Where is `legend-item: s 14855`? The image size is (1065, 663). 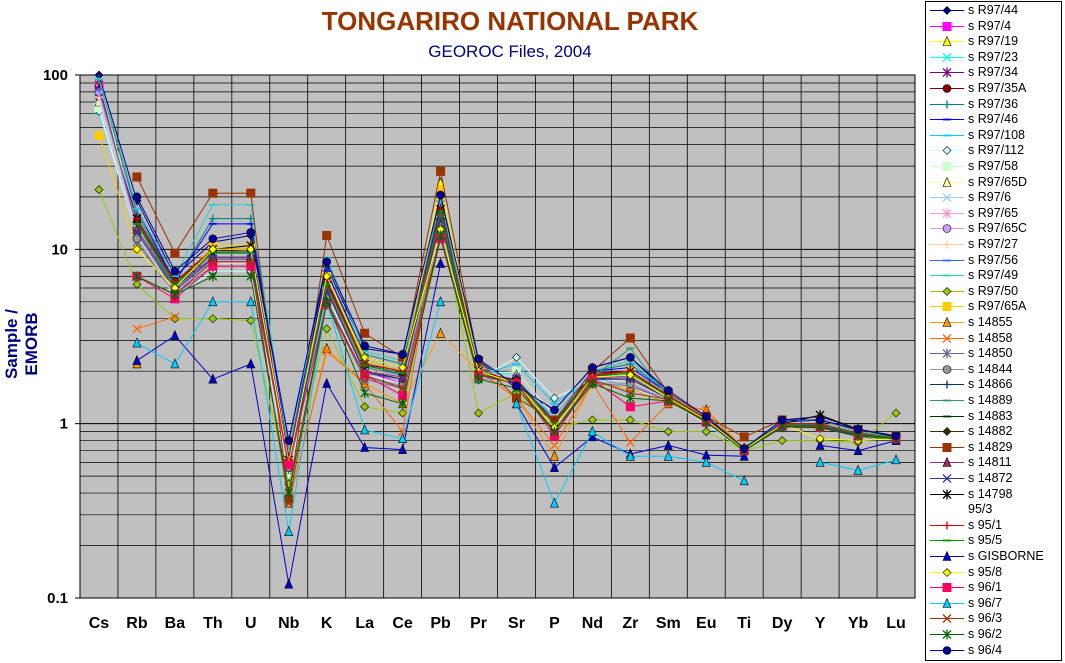 legend-item: s 14855 is located at coordinates (993, 322).